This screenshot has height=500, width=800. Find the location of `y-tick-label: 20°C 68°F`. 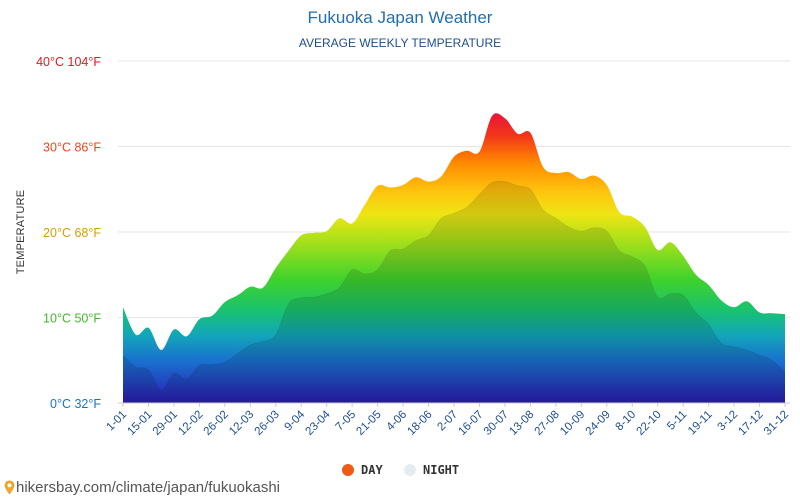

y-tick-label: 20°C 68°F is located at coordinates (72, 233).